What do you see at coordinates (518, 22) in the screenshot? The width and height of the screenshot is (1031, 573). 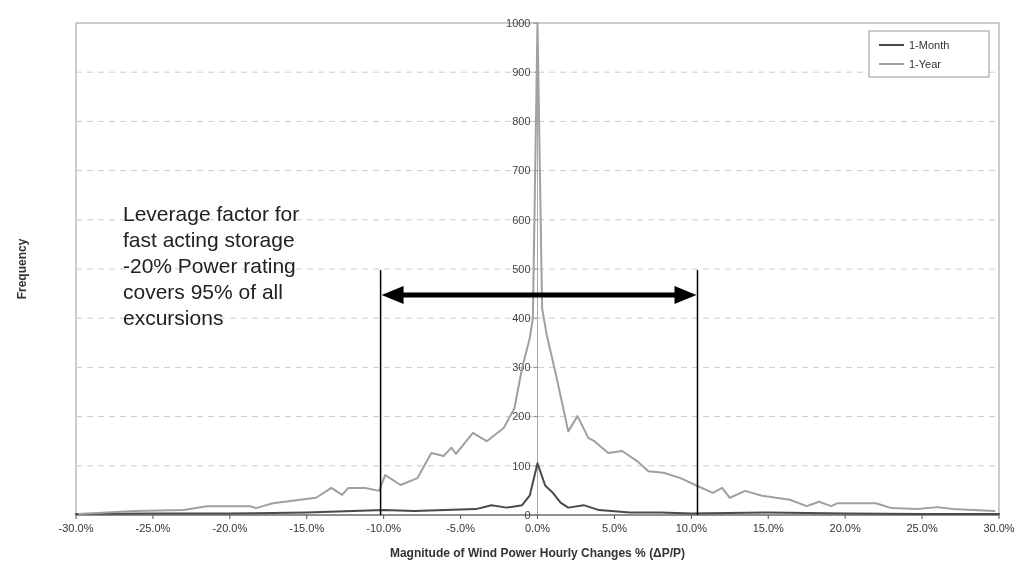 I see `y-tick-label: 1000` at bounding box center [518, 22].